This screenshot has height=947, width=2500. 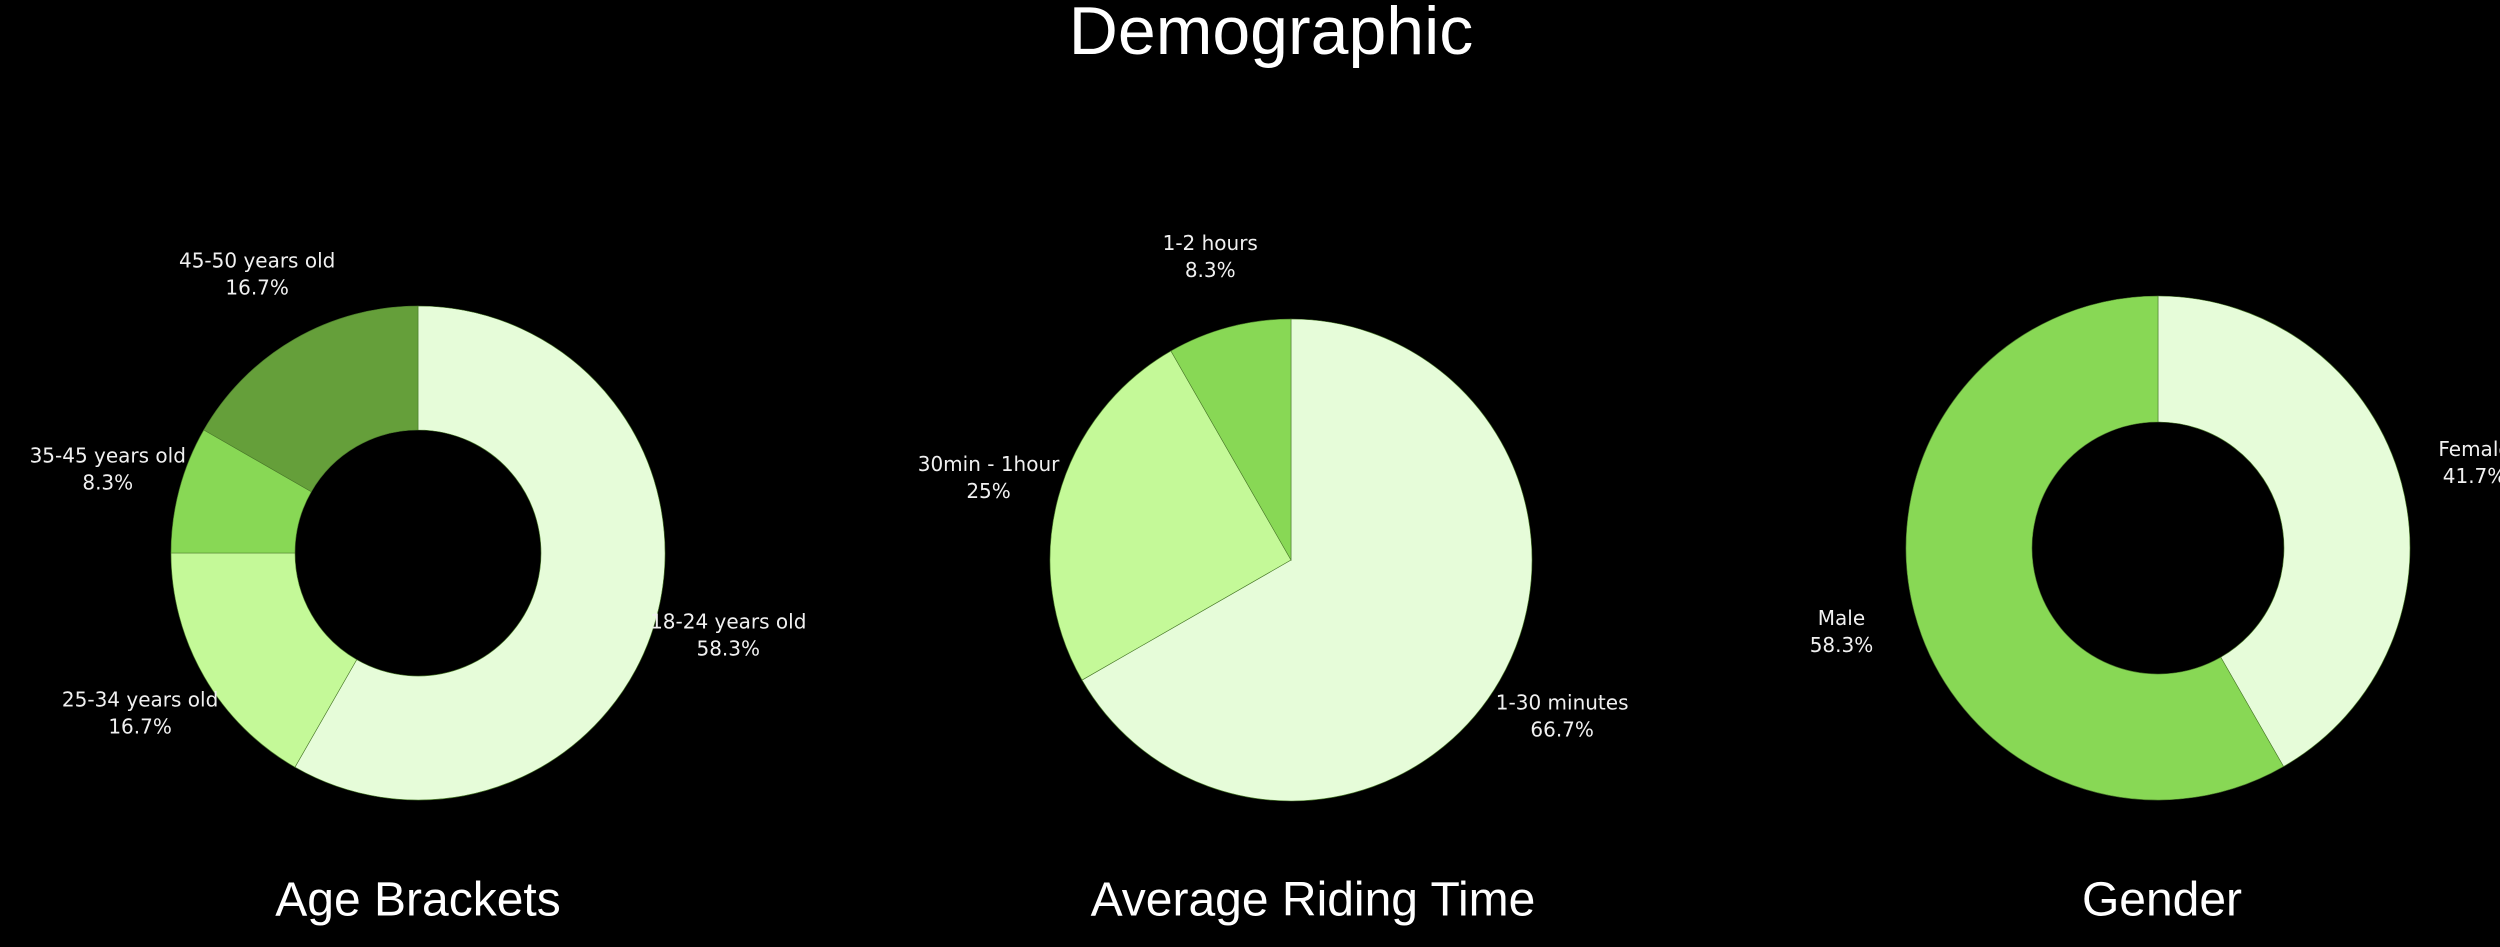 I want to click on slice-label: Female, so click(x=2469, y=449).